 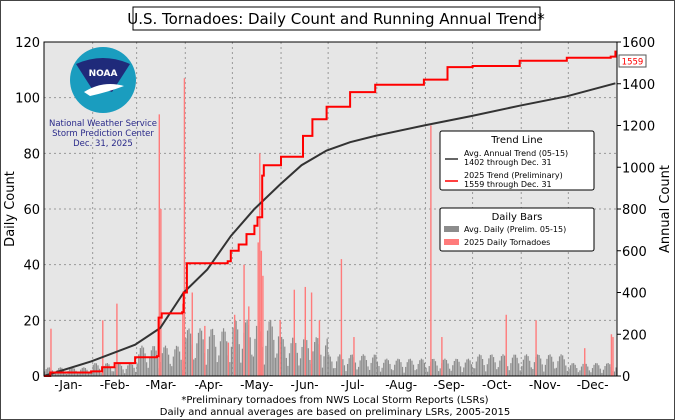 What do you see at coordinates (516, 153) in the screenshot?
I see `legend-avg-label: Avg. Annual Trend (05-15)` at bounding box center [516, 153].